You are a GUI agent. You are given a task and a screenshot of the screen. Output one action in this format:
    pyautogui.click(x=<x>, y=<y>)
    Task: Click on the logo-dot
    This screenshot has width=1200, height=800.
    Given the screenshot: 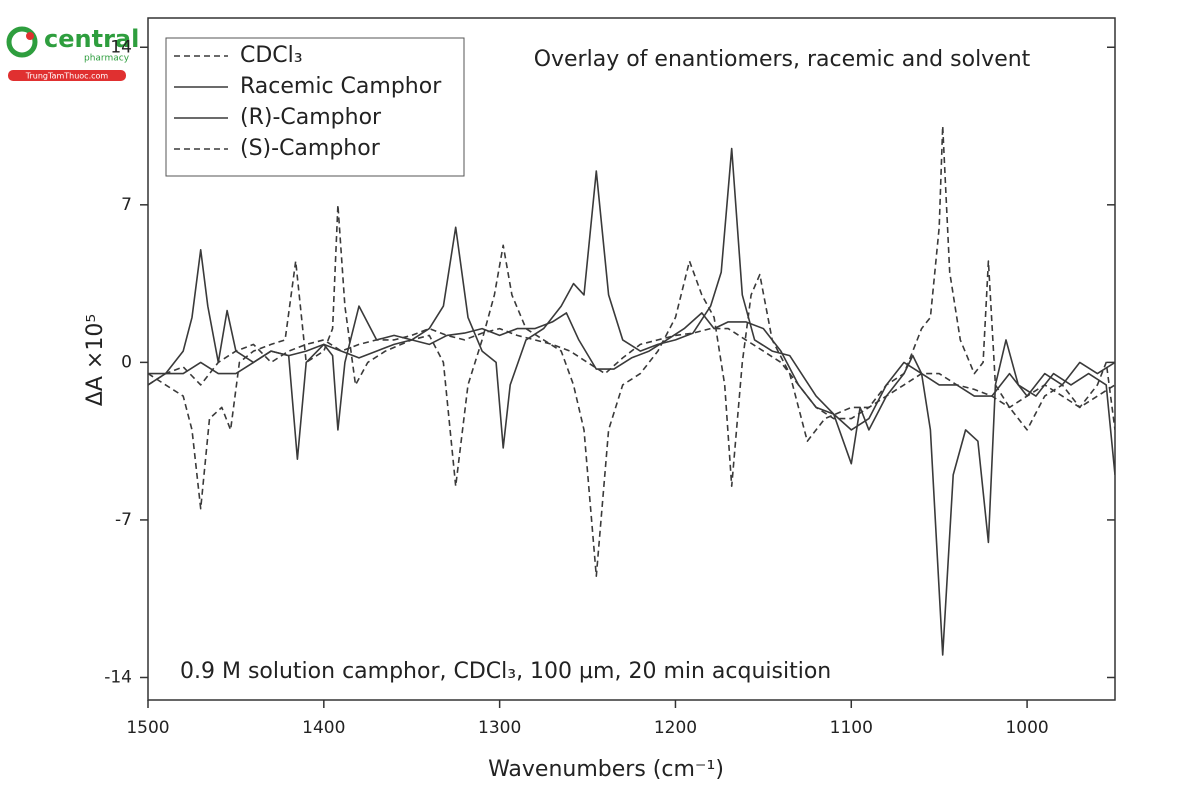 What is the action you would take?
    pyautogui.click(x=30, y=36)
    